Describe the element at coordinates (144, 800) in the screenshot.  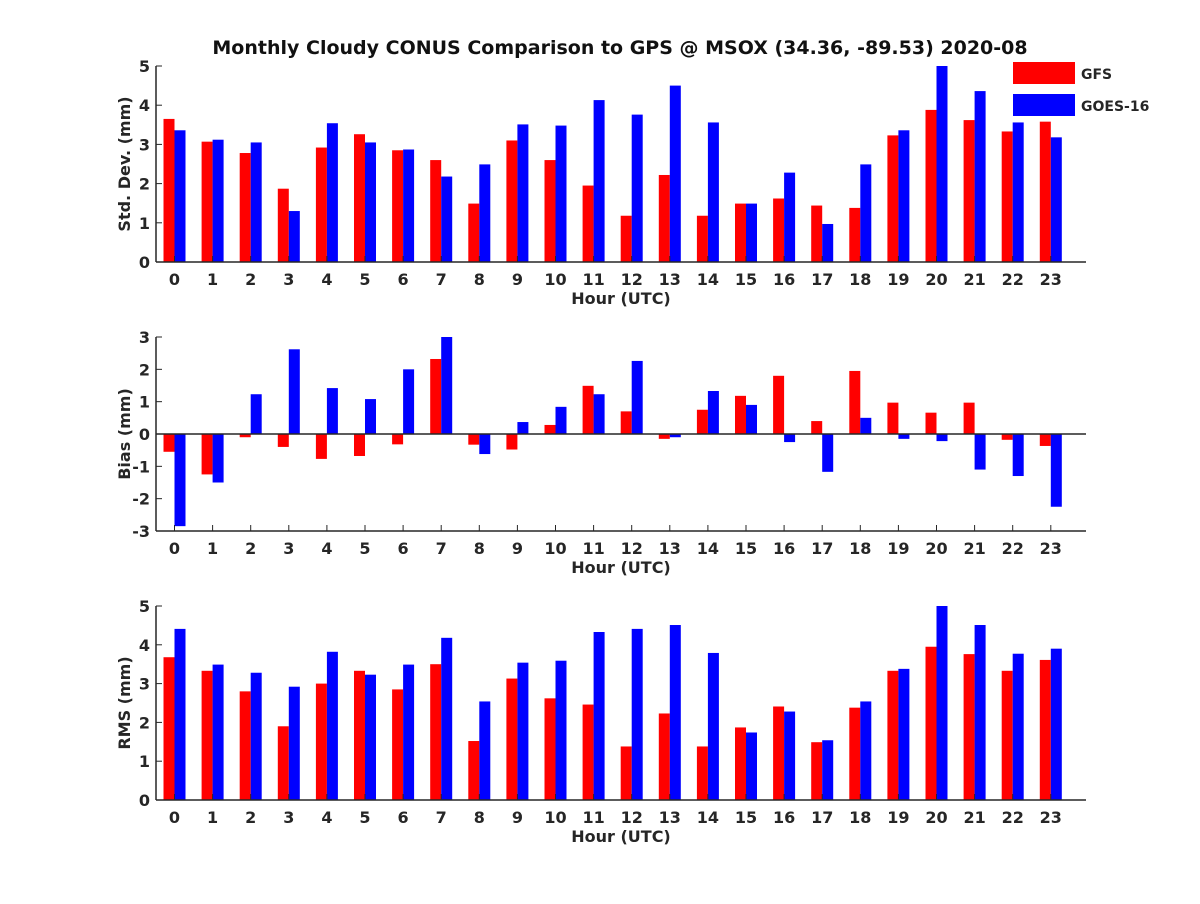
I see `y-tick-label: 0` at that location.